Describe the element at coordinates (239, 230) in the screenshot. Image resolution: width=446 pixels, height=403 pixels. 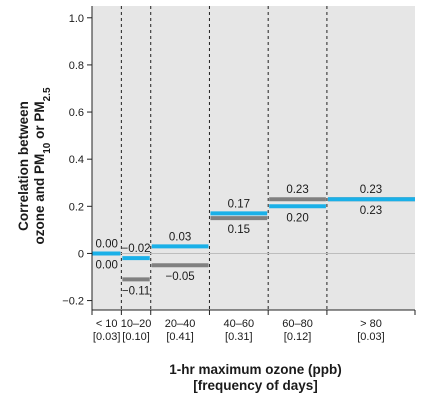
I see `data-label-lower: 0.15` at that location.